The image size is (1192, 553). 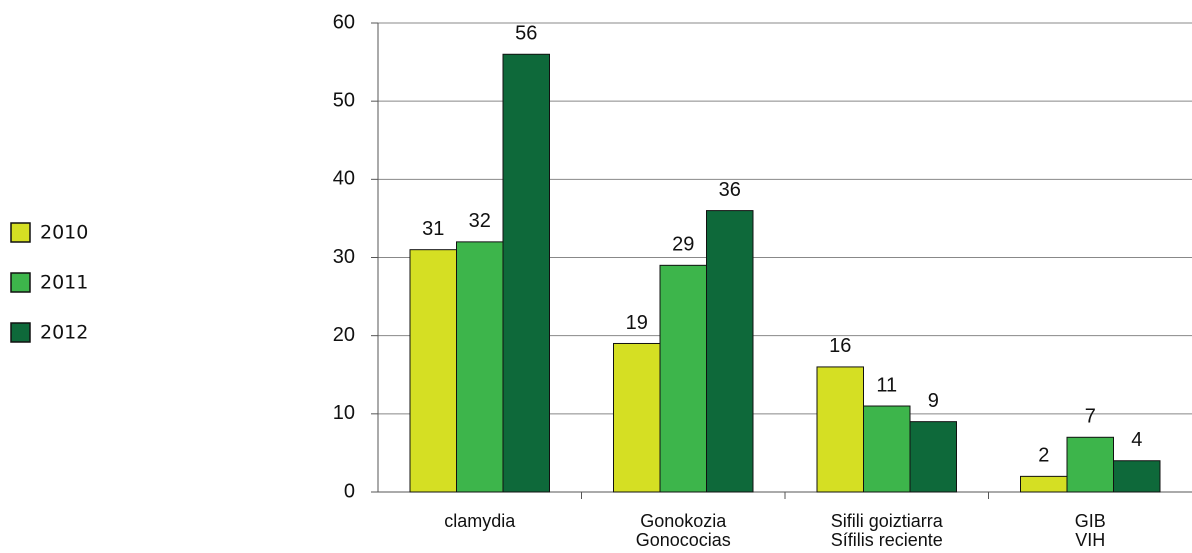 What do you see at coordinates (1136, 440) in the screenshot?
I see `value-label: 4` at bounding box center [1136, 440].